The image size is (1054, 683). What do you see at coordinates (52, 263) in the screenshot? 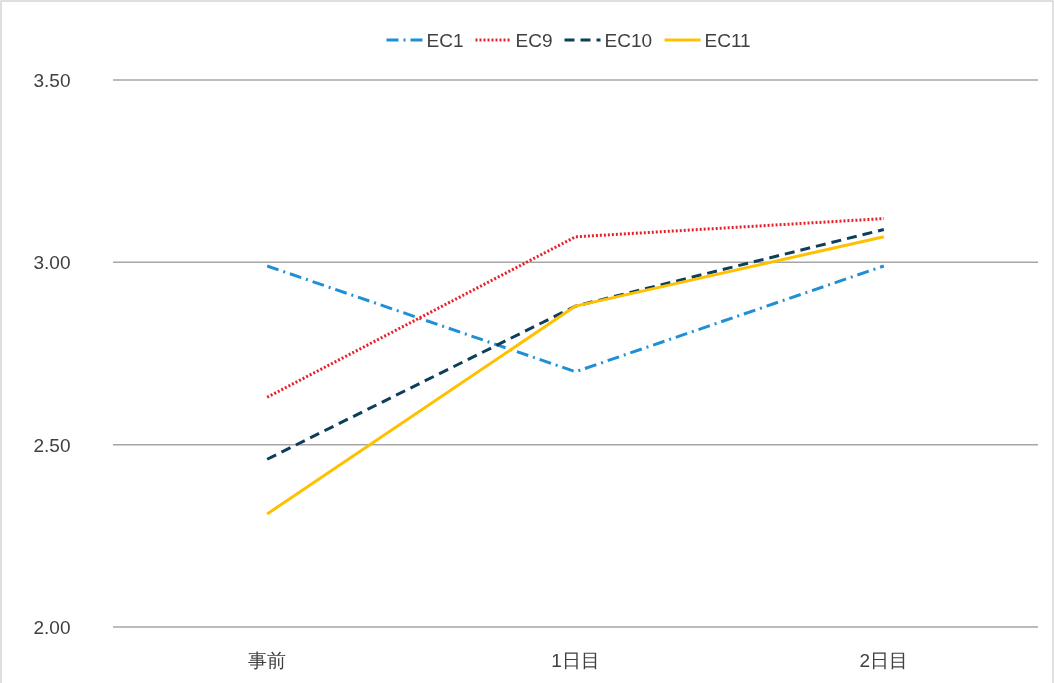
I see `y-tick-label: 3.00` at bounding box center [52, 263].